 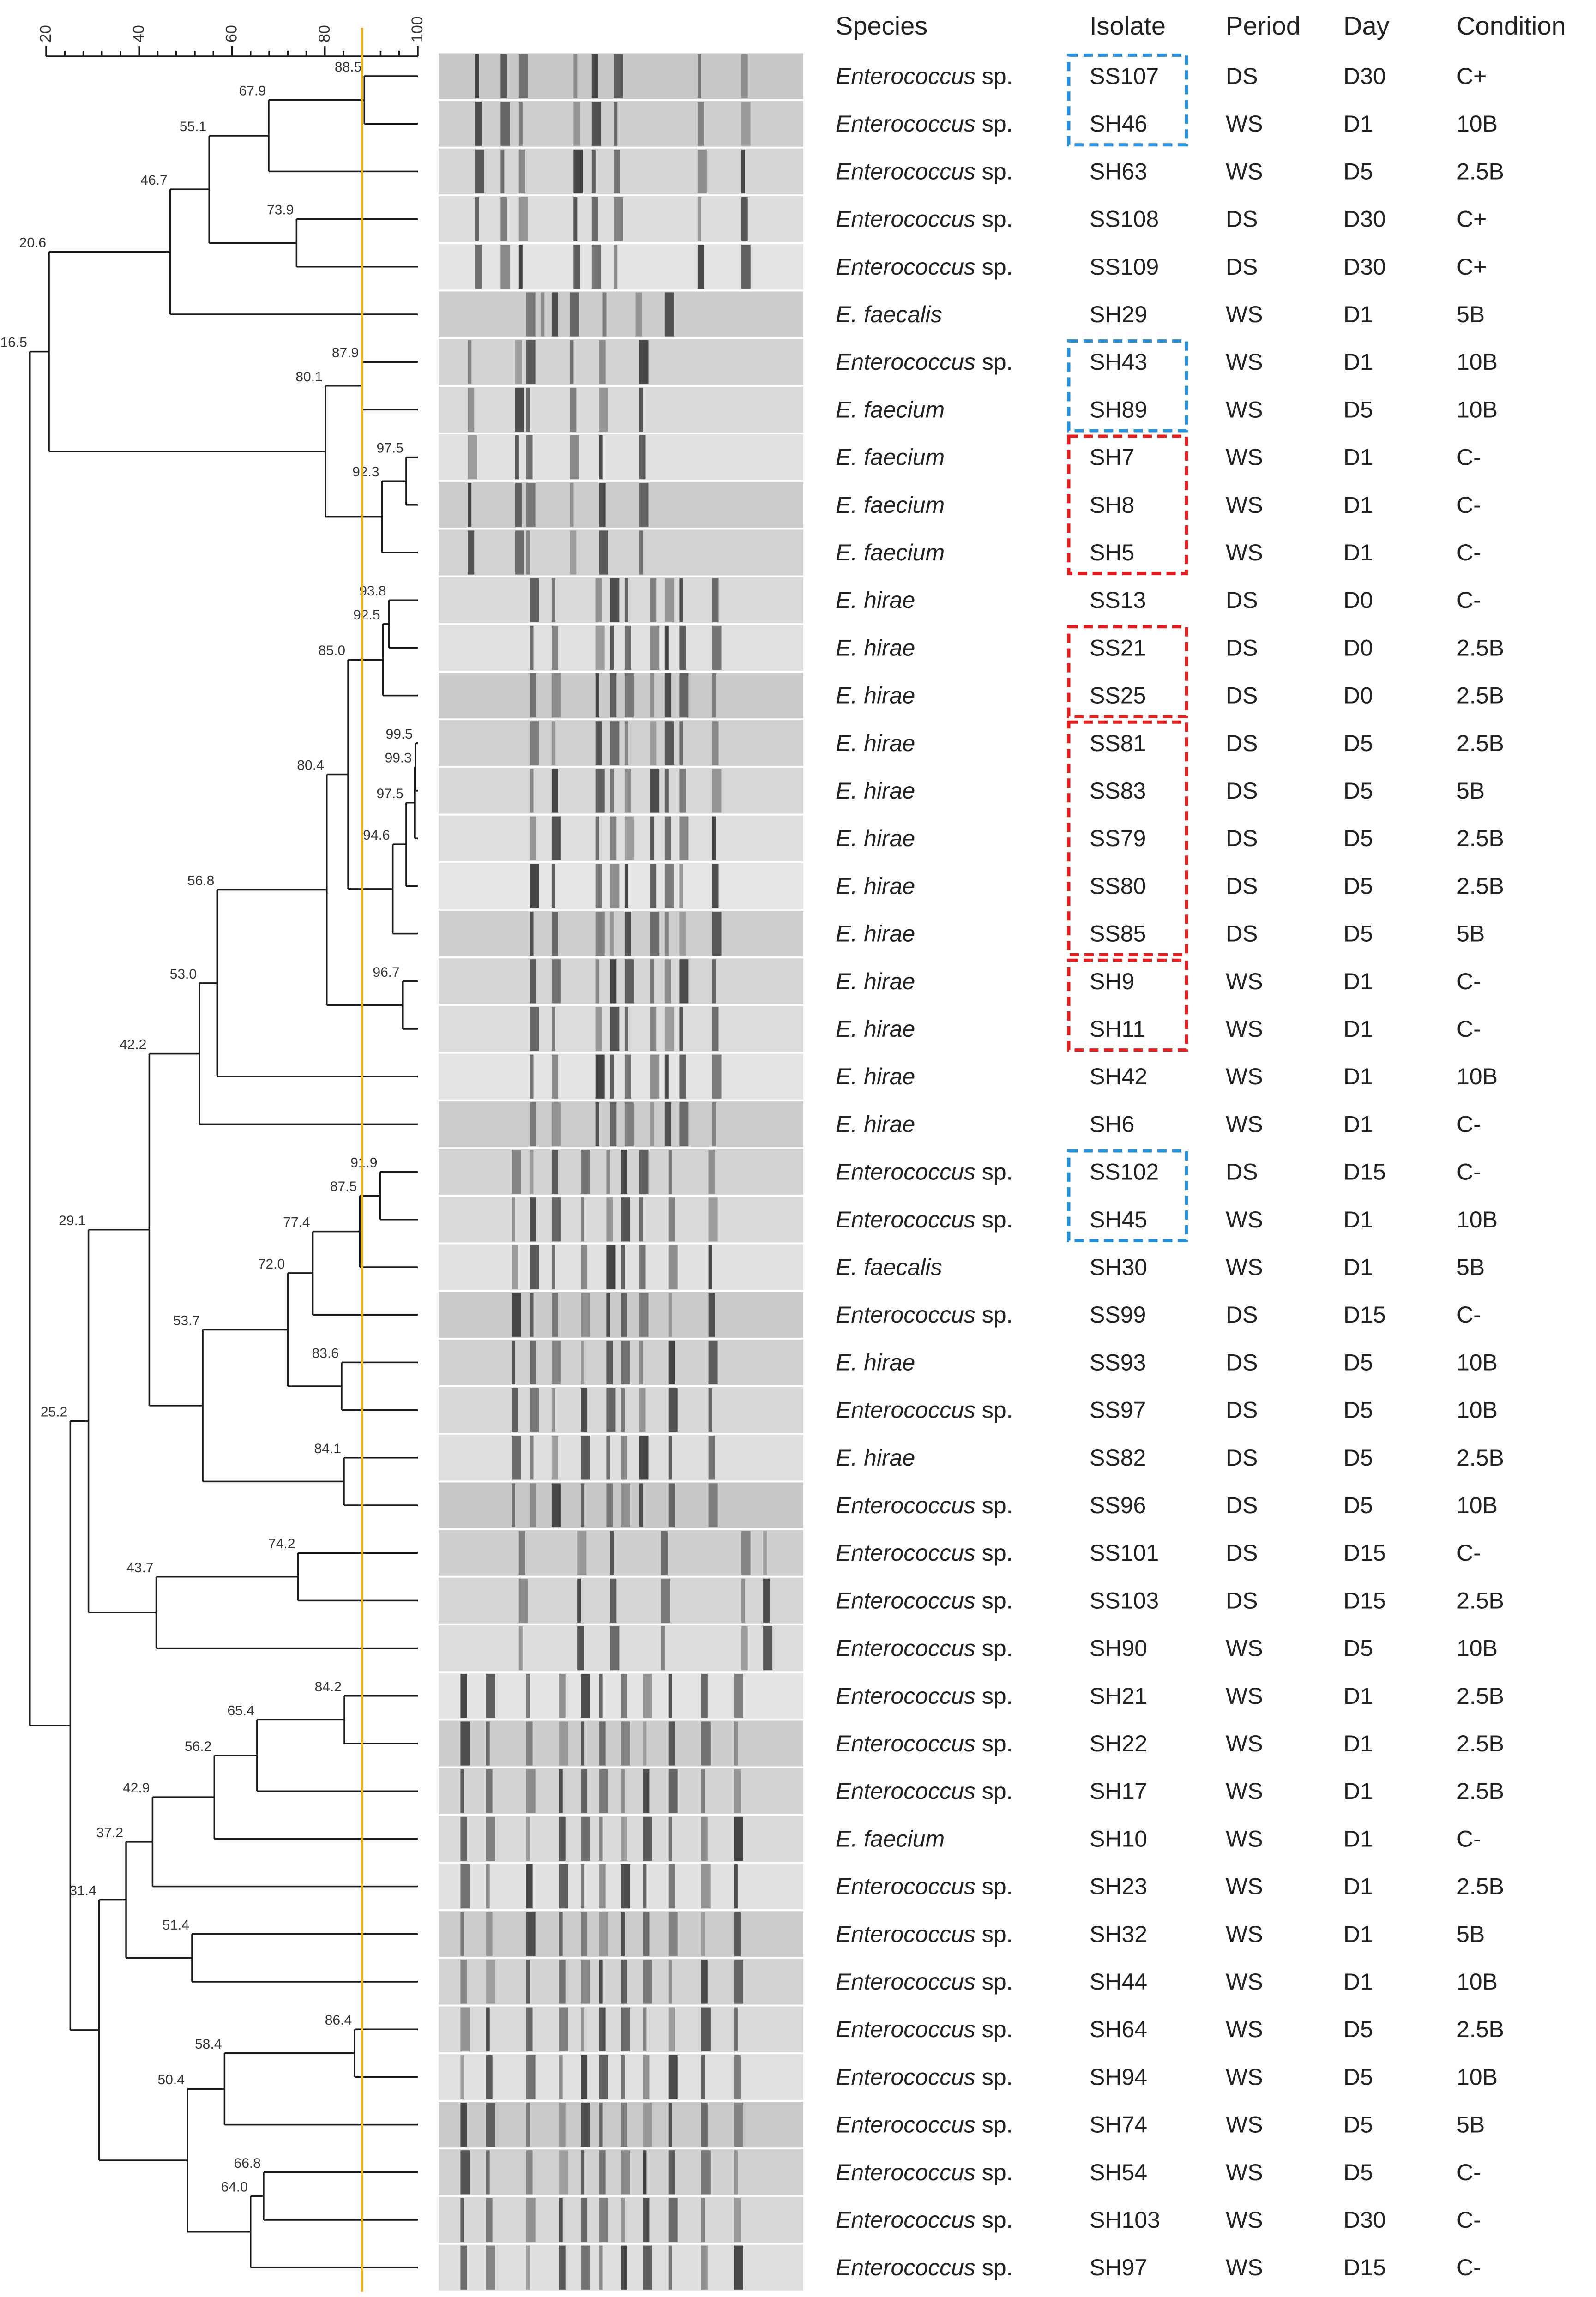 I want to click on red-dashed-box, so click(x=1127, y=505).